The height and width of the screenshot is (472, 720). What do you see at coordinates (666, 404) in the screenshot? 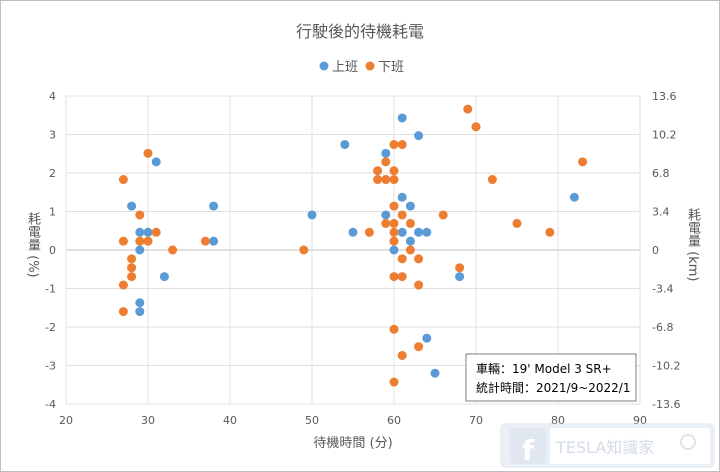
I see `y2-tick-label: -13.6` at bounding box center [666, 404].